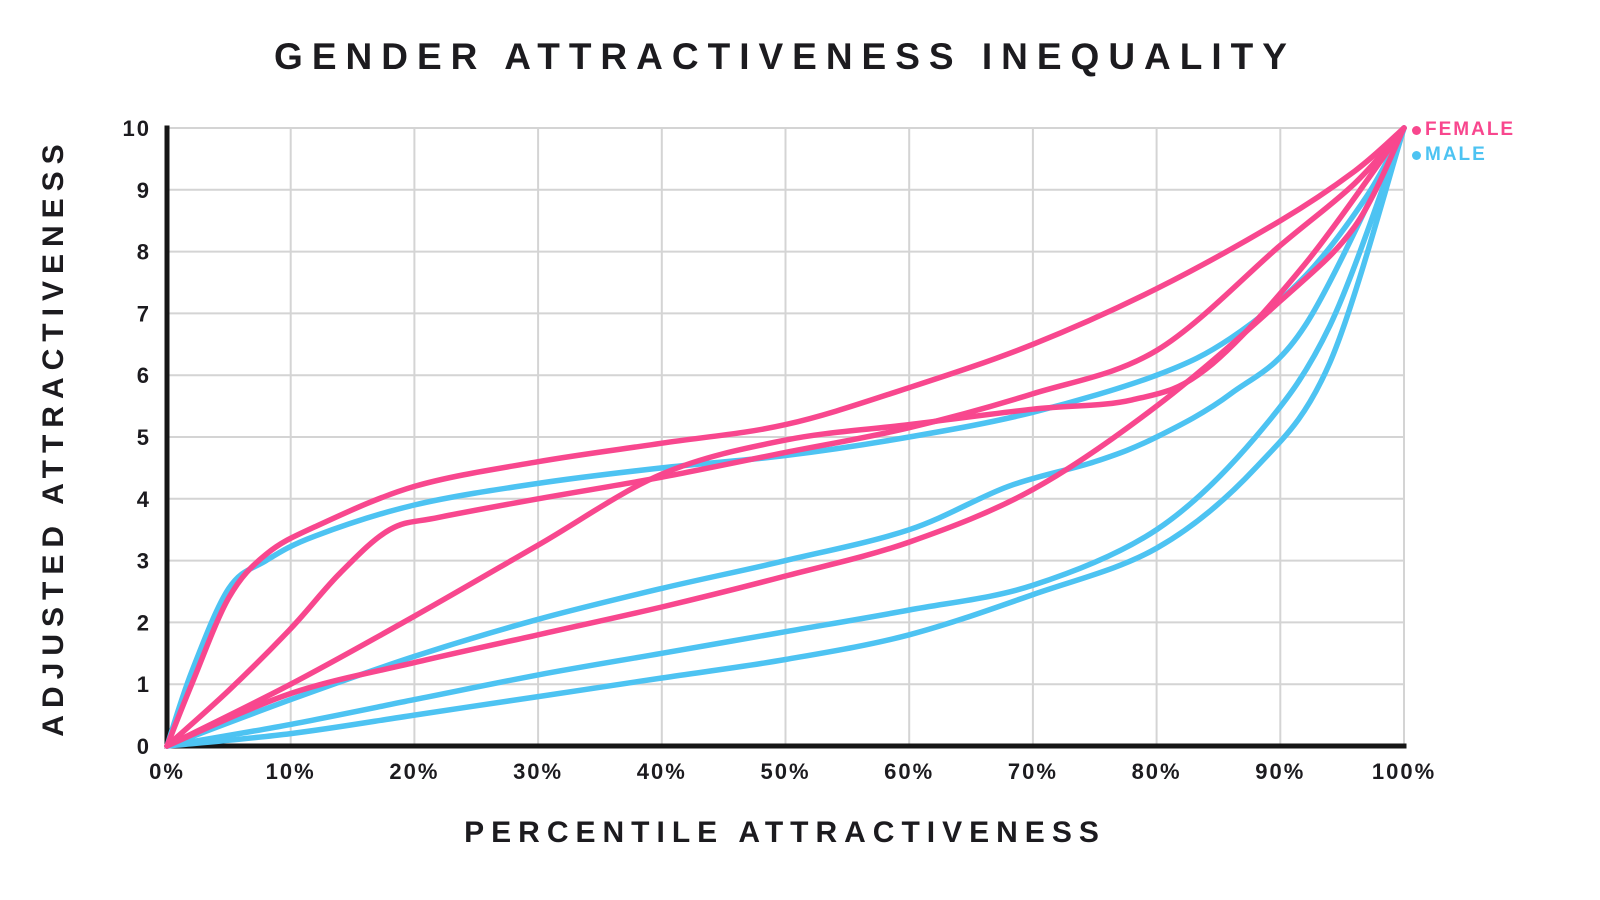  I want to click on legend-label: FEMALE, so click(1470, 129).